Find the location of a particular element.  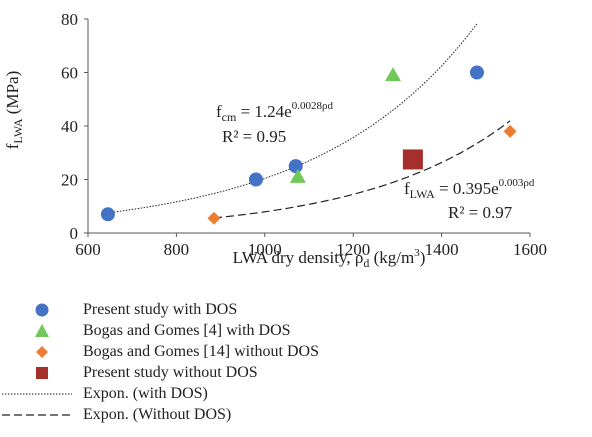

legend-item-expon-without-dos: Expon. (Without DOS) is located at coordinates (296, 415).